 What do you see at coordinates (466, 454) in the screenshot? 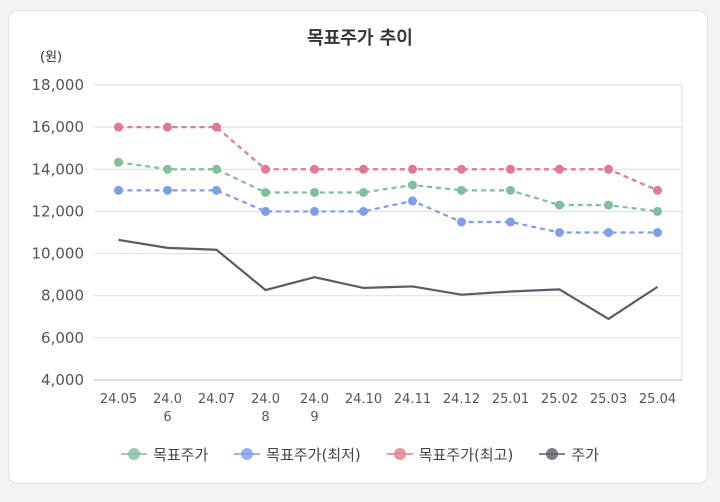
I see `legend-label: 목표주가(최고)` at bounding box center [466, 454].